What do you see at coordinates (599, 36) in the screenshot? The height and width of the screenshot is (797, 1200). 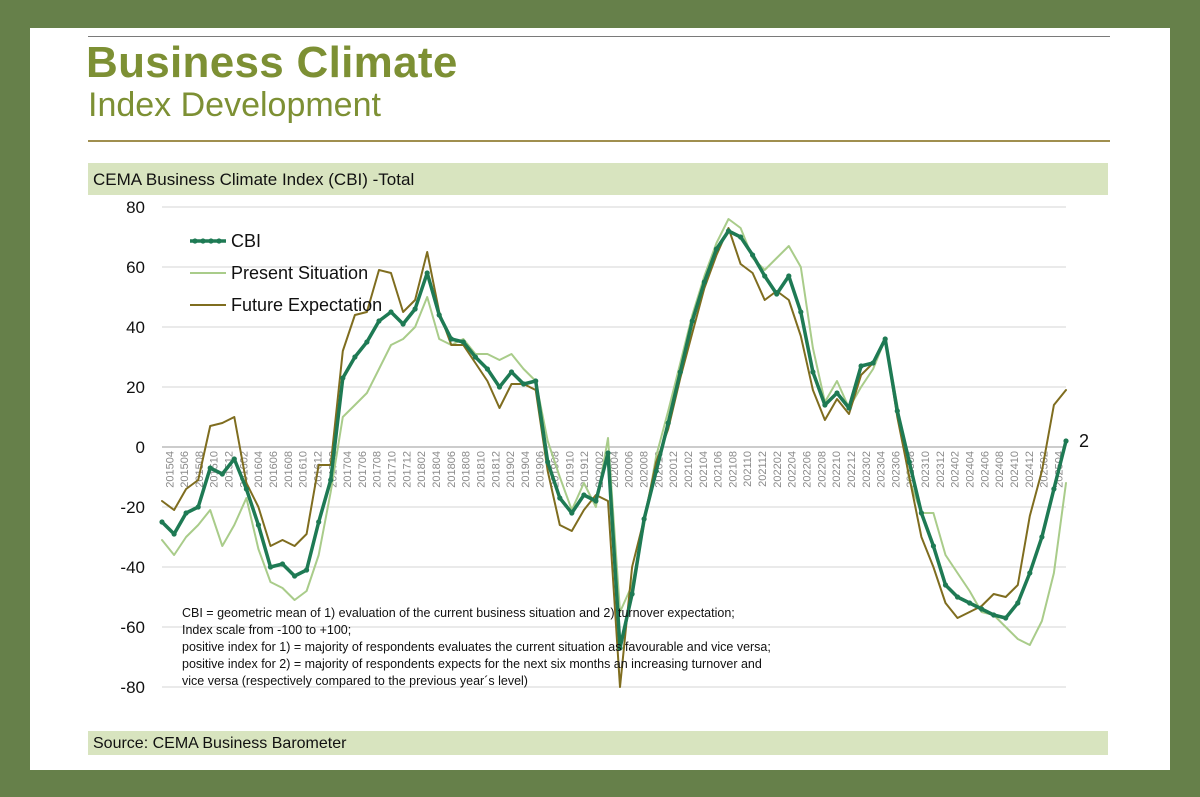 I see `top-divider` at bounding box center [599, 36].